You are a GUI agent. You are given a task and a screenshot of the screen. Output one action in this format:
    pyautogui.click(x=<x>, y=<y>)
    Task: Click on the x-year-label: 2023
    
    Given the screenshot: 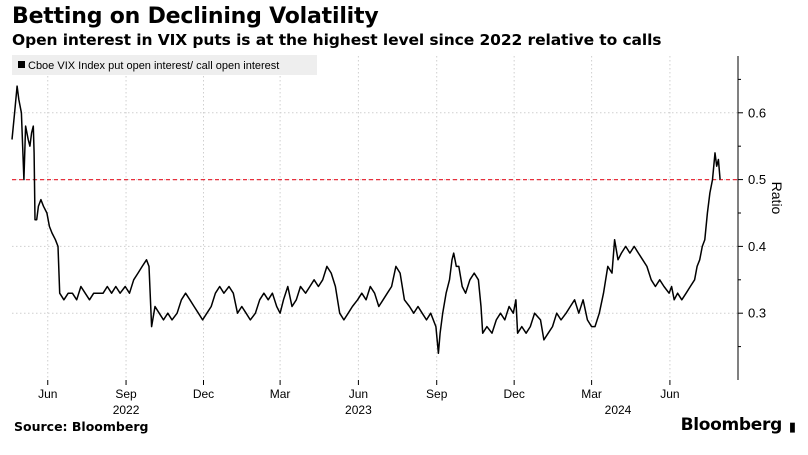 What is the action you would take?
    pyautogui.click(x=358, y=410)
    